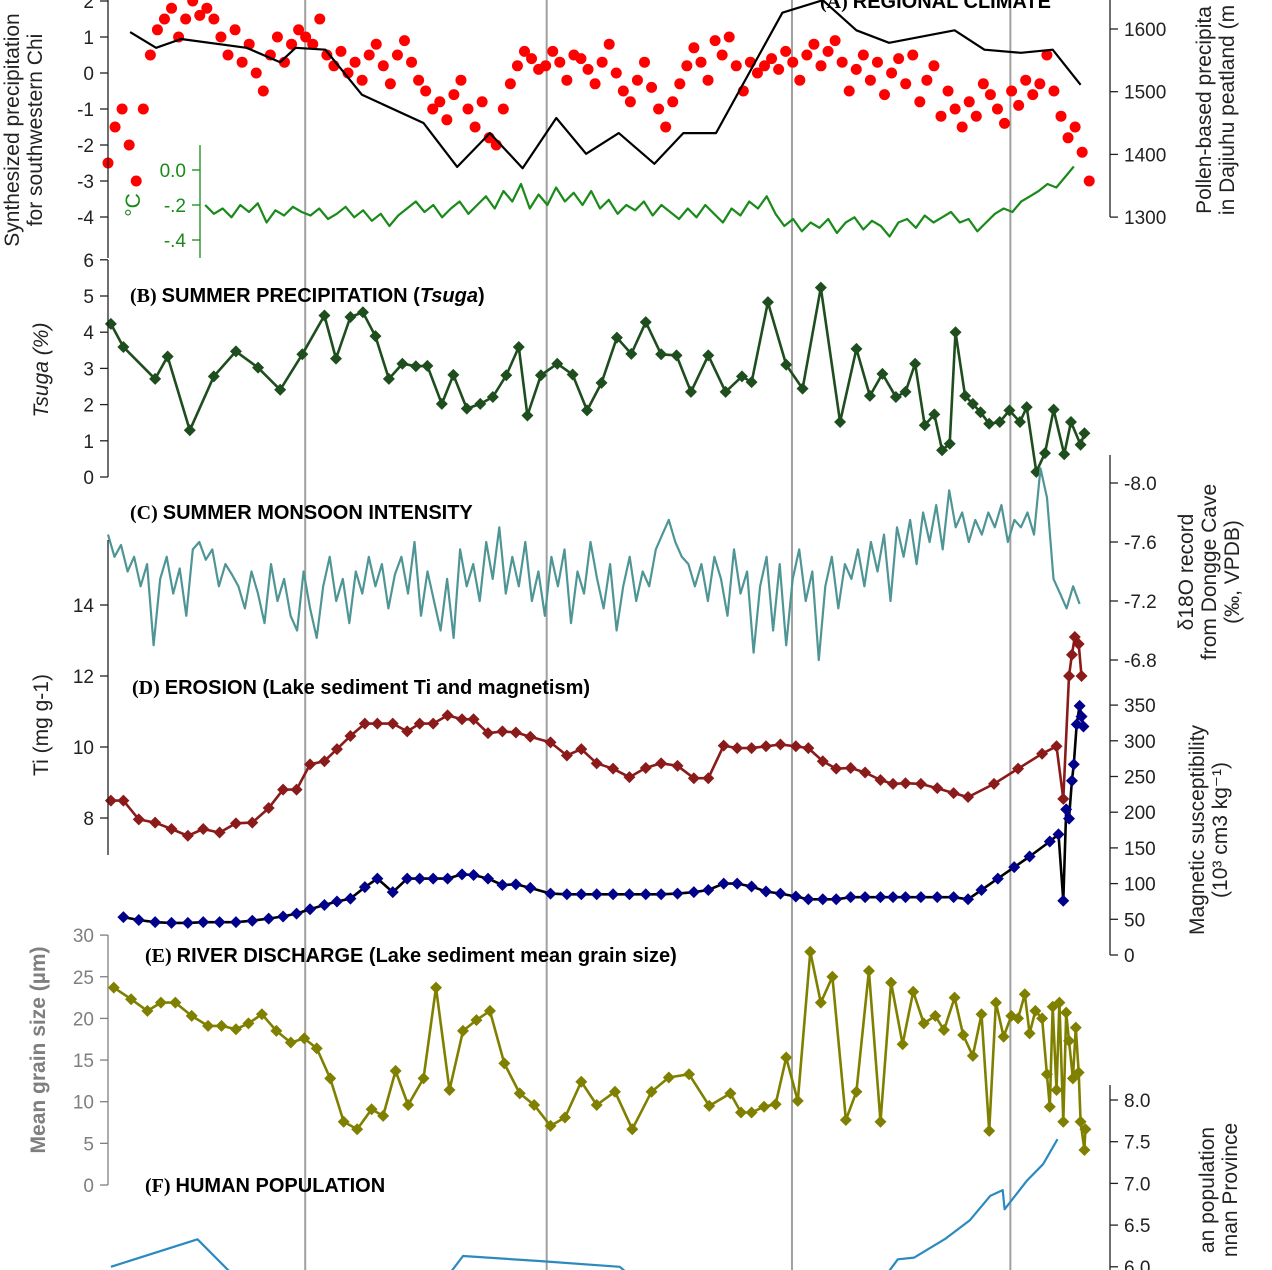 Image resolution: width=1272 pixels, height=1270 pixels. I want to click on tick-label: 20, so click(83, 1019).